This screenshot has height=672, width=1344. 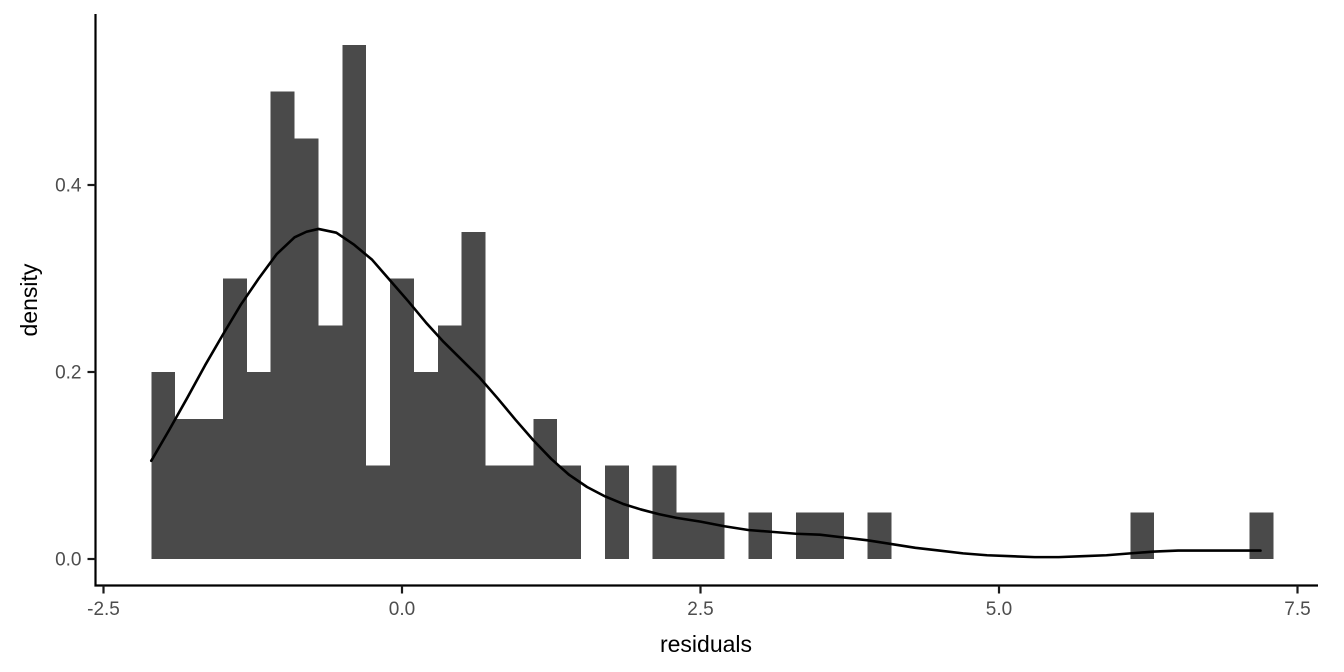 I want to click on y-axis-title: density, so click(x=29, y=299).